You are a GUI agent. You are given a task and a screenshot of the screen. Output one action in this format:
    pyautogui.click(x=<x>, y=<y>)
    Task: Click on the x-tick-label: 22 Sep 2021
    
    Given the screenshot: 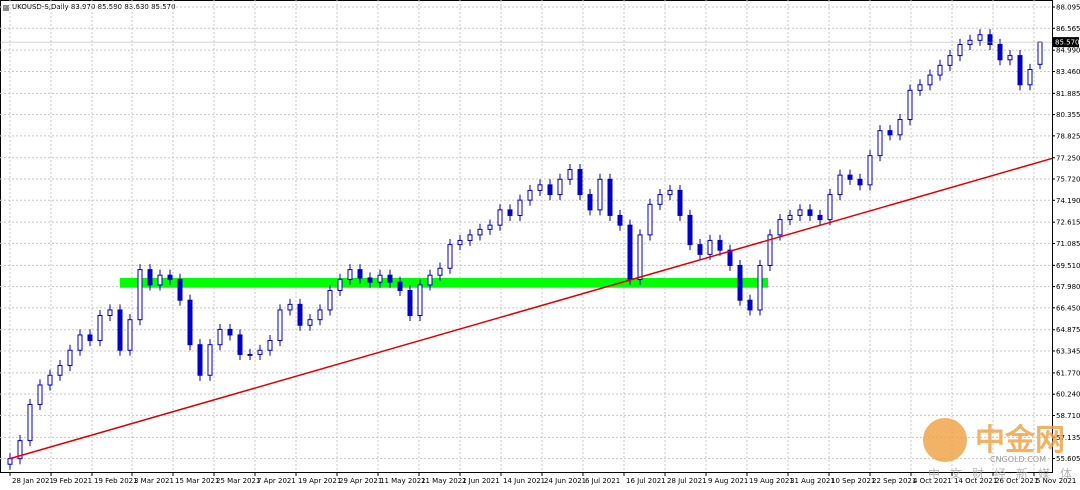 What is the action you would take?
    pyautogui.click(x=894, y=481)
    